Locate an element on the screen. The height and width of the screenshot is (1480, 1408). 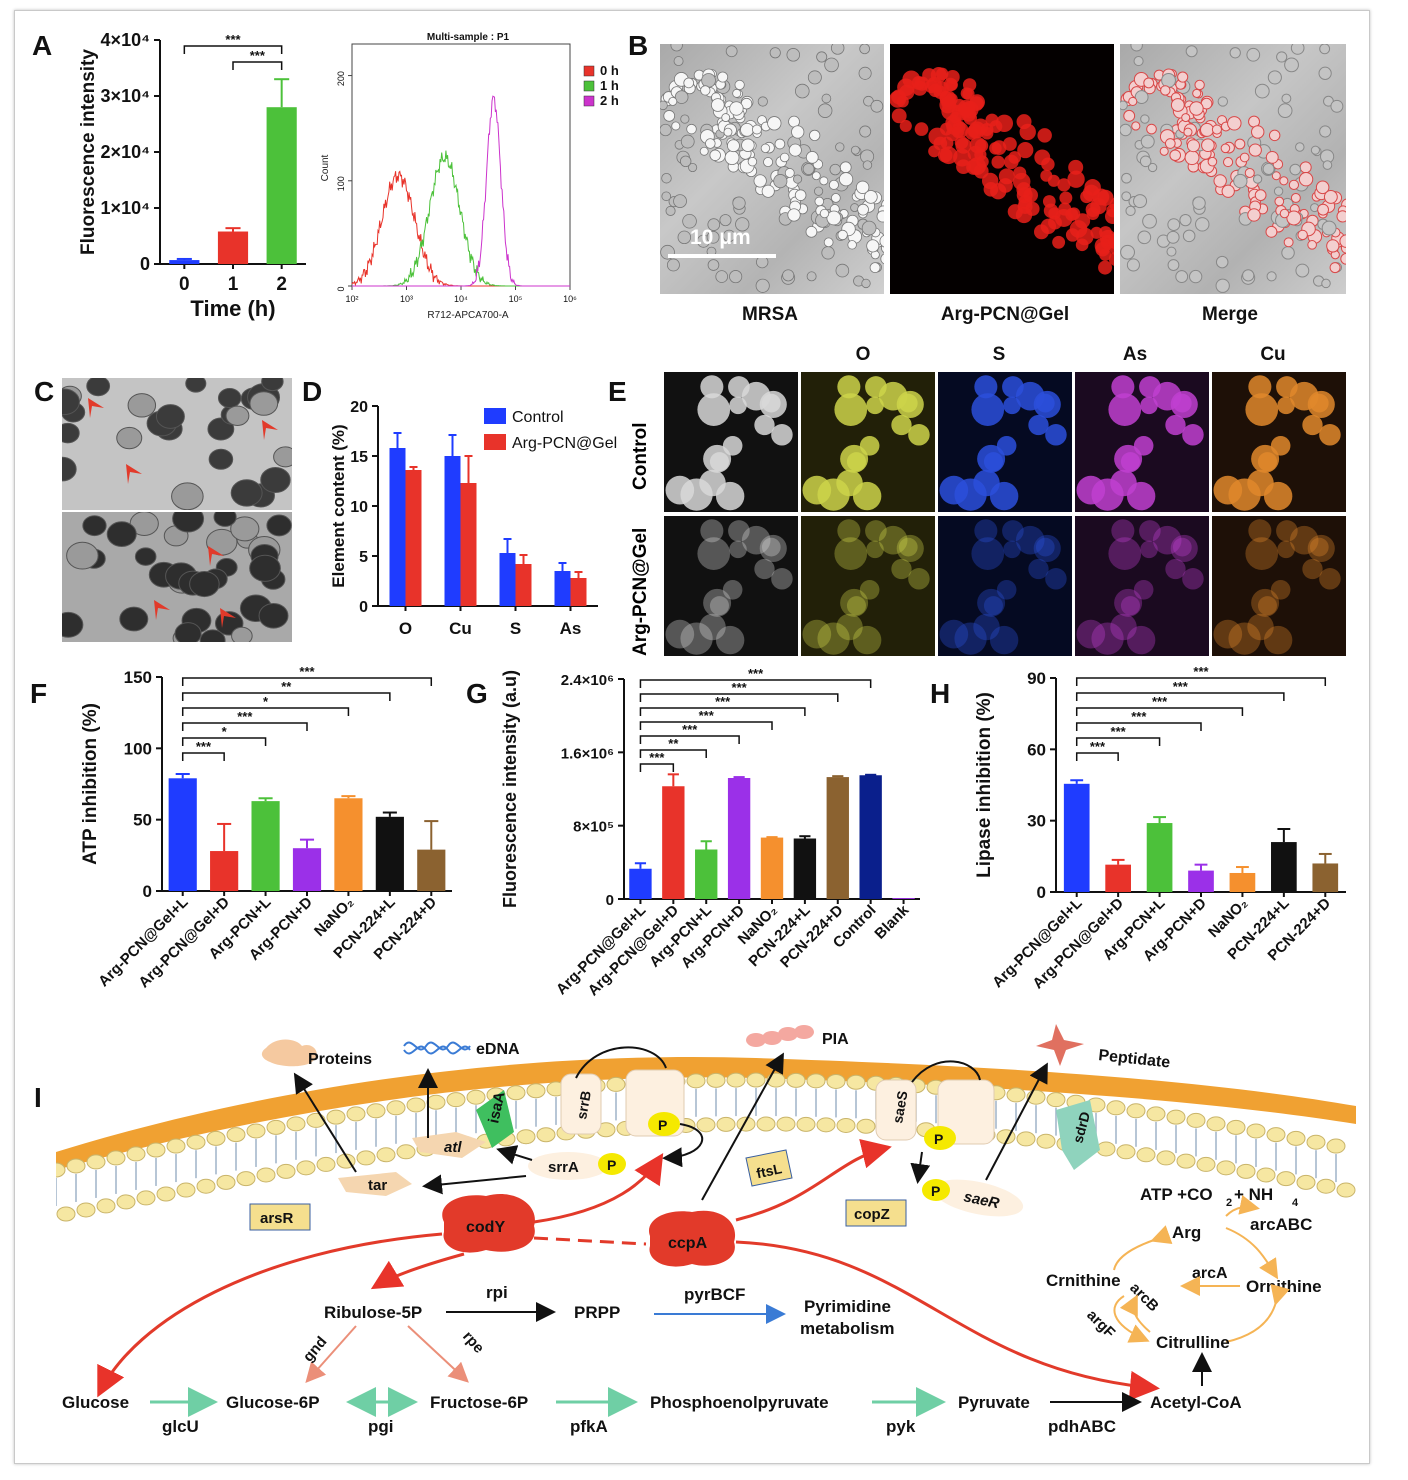
y-axis-label: Fluorescence intensity is located at coordinates (88, 152).